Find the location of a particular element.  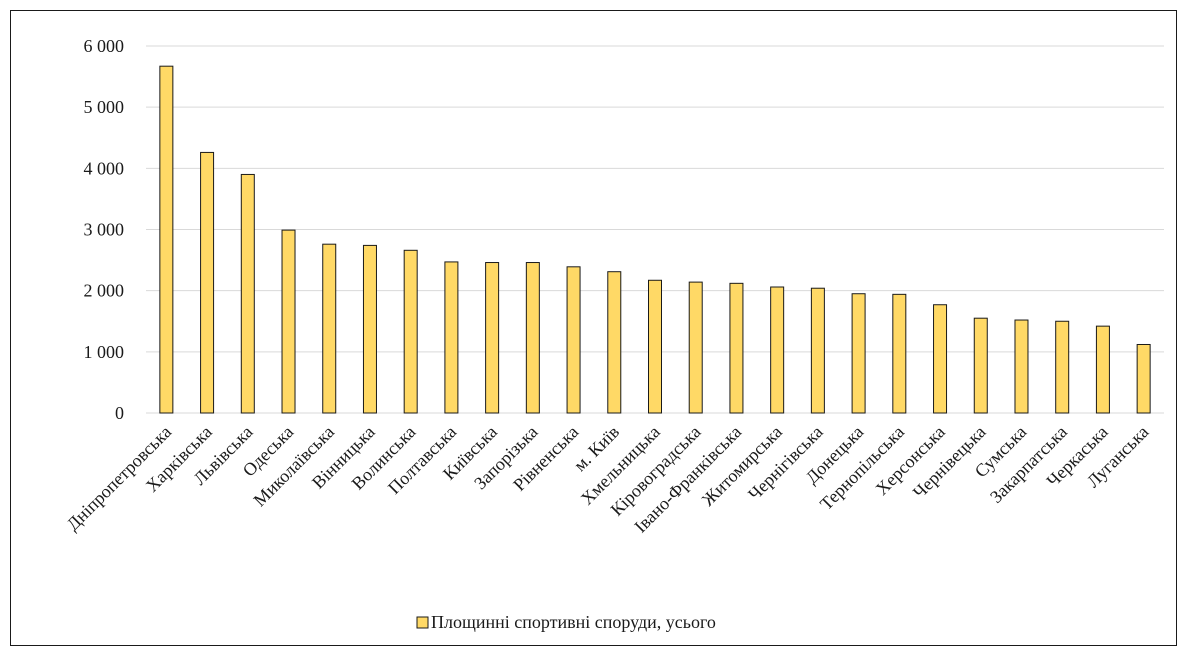

y-tick-label: 1 000 is located at coordinates (104, 352).